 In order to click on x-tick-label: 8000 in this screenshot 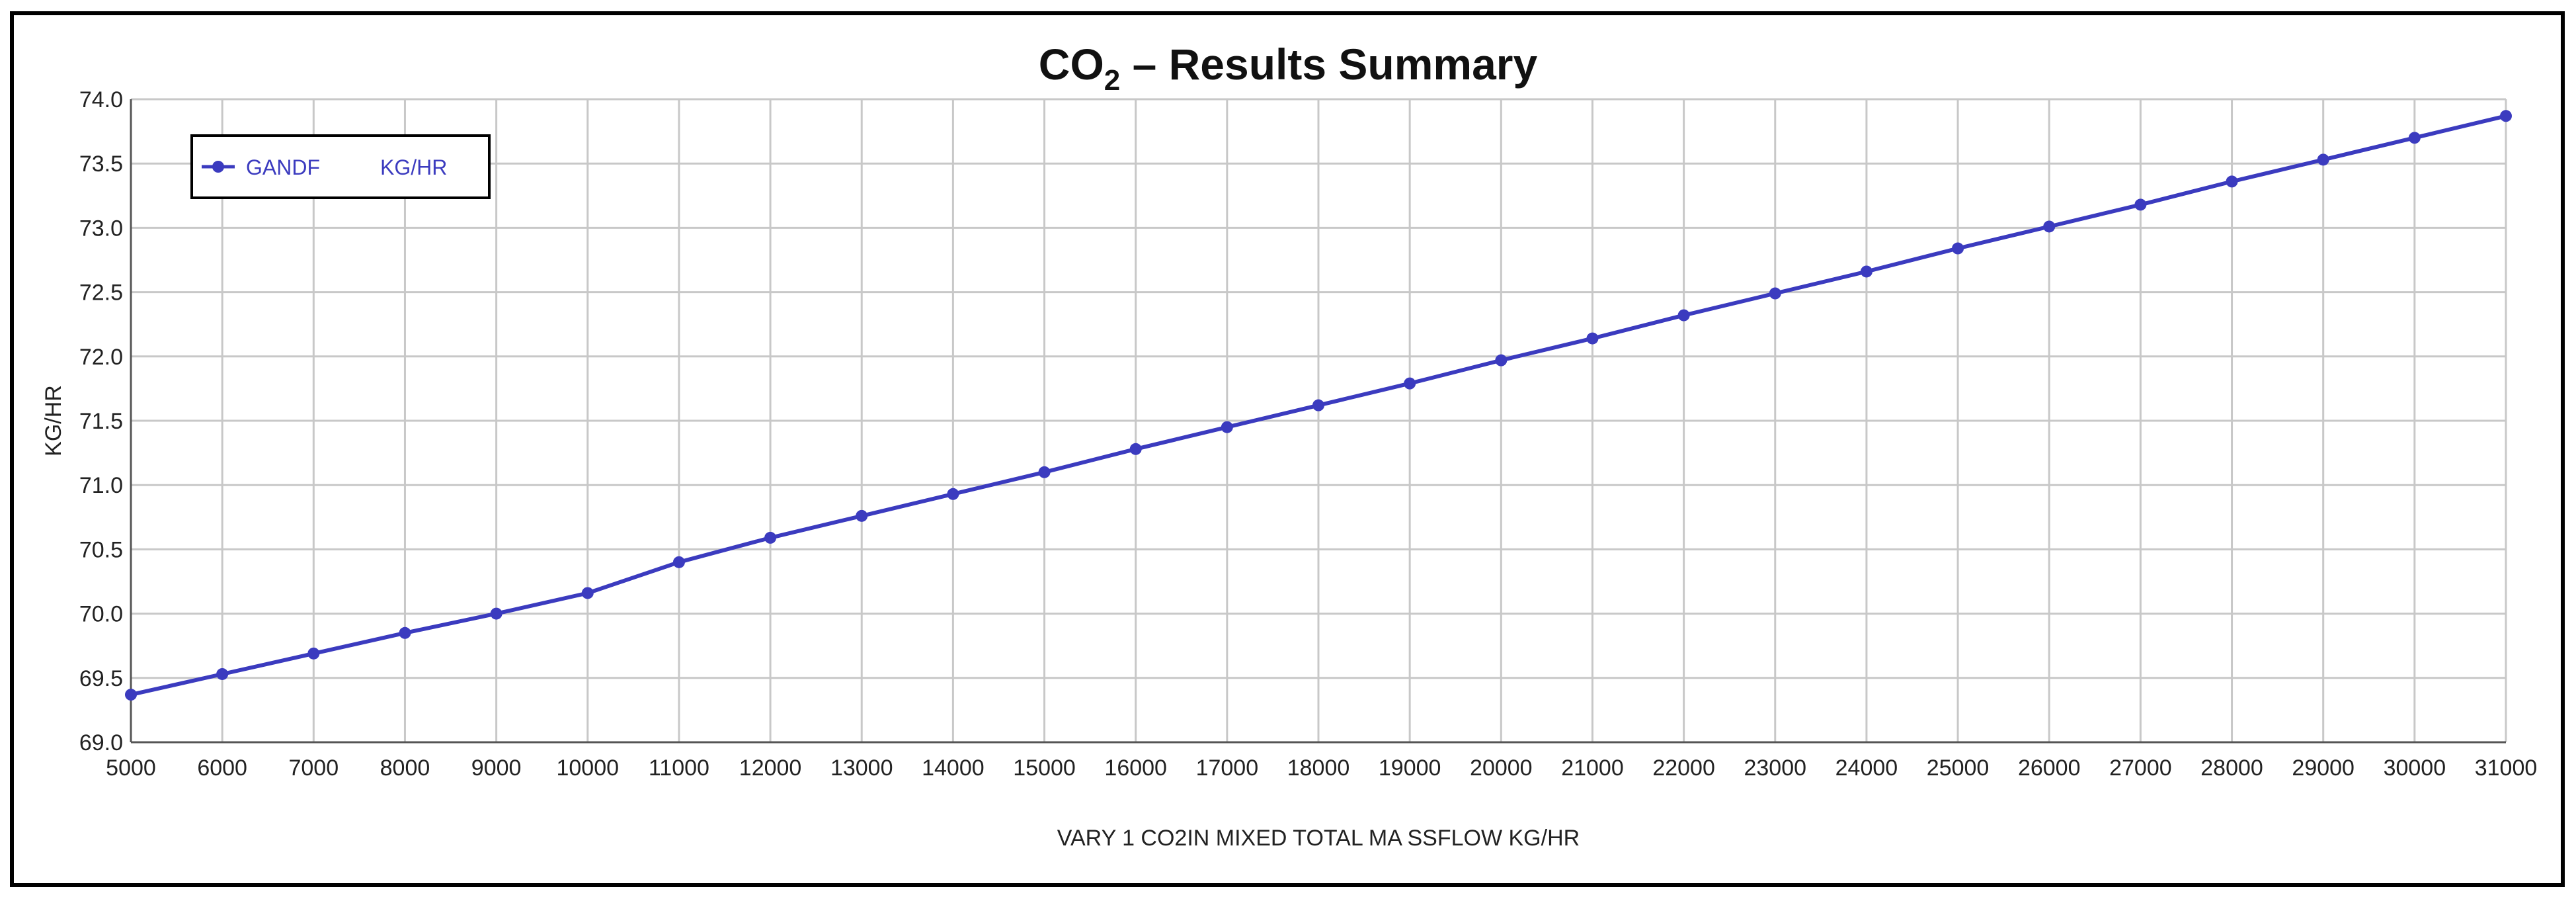, I will do `click(405, 768)`.